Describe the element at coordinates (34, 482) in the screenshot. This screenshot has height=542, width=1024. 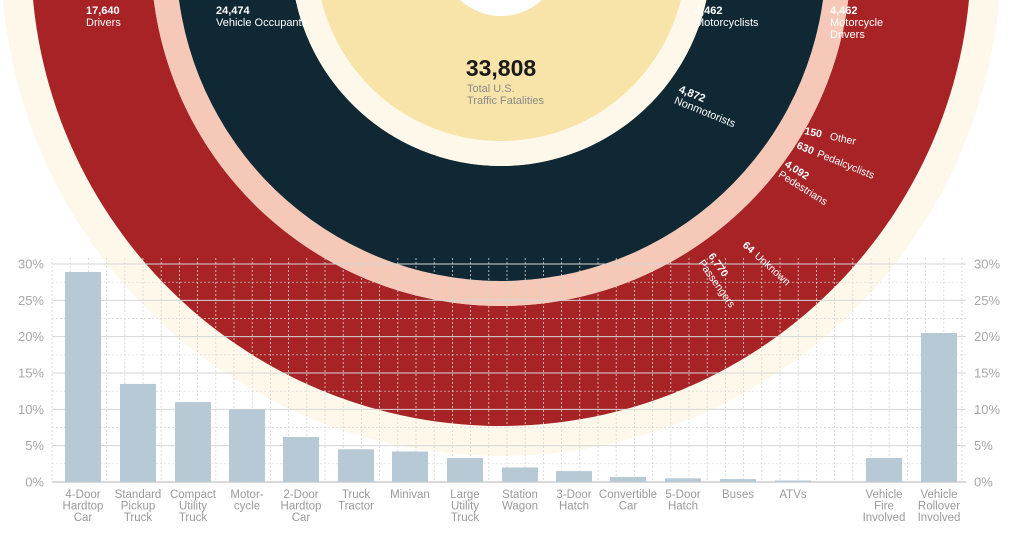
I see `y-tick-label-left: 0%` at that location.